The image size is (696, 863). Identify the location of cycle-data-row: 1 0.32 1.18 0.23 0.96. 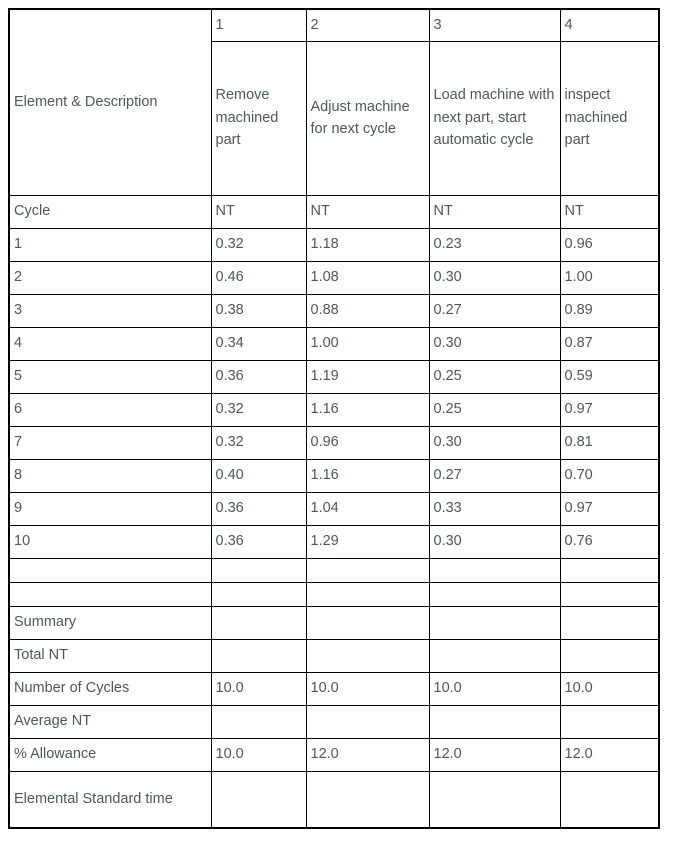
(334, 244).